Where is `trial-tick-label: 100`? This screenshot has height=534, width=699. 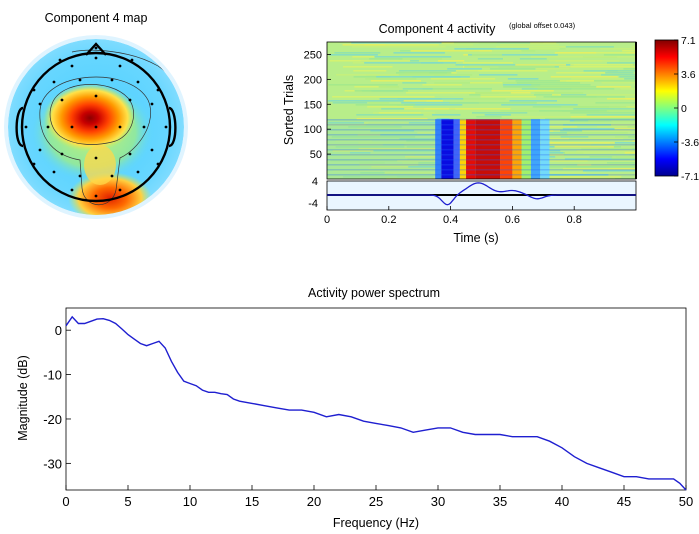 trial-tick-label: 100 is located at coordinates (313, 130).